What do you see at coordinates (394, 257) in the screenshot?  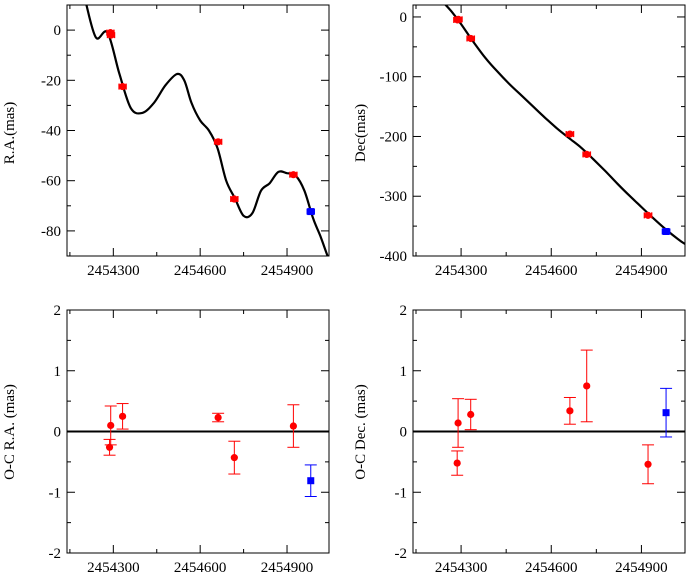 I see `y-tick-label: -400` at bounding box center [394, 257].